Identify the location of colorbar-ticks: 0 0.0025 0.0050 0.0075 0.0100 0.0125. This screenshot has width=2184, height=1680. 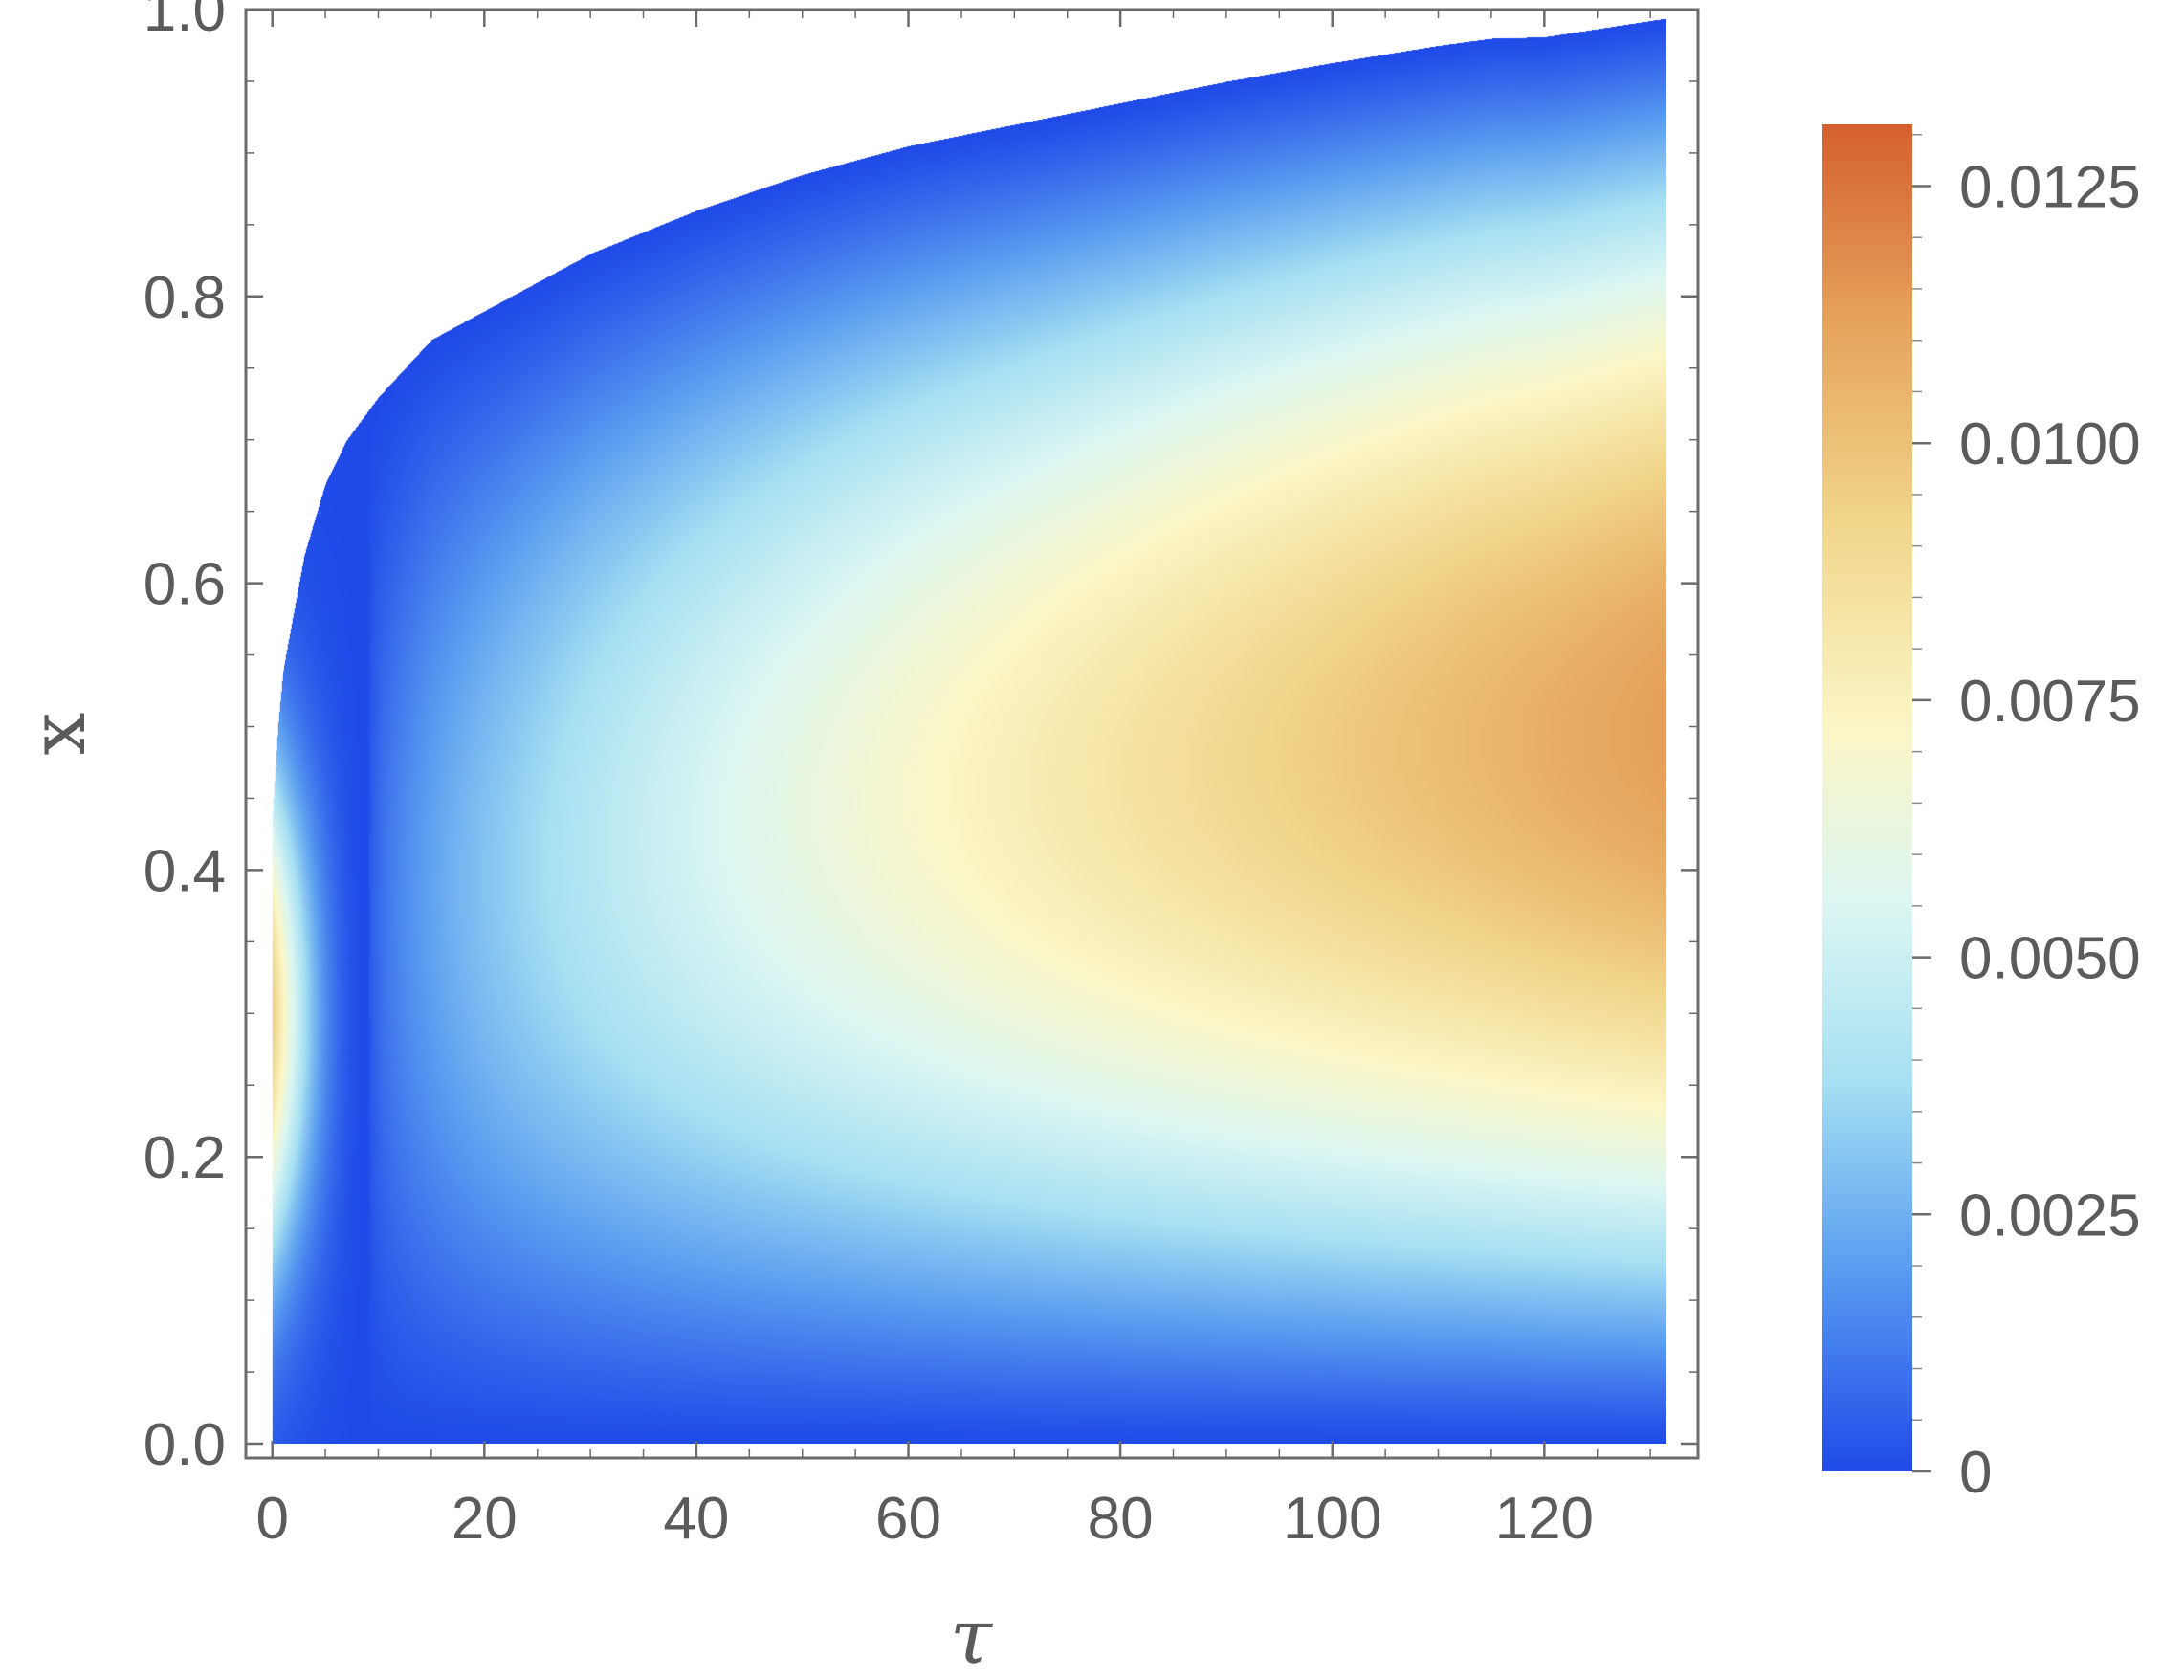
(2027, 820).